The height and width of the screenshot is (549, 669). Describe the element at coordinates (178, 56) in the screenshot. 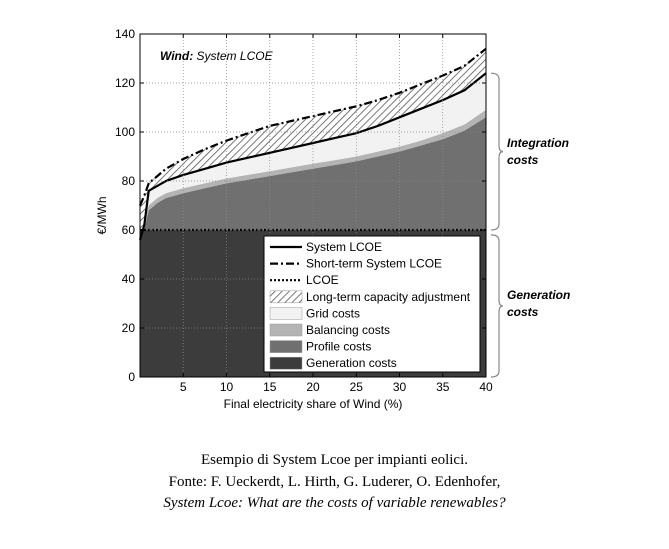

I see `chart-title-bold: Wind:` at that location.